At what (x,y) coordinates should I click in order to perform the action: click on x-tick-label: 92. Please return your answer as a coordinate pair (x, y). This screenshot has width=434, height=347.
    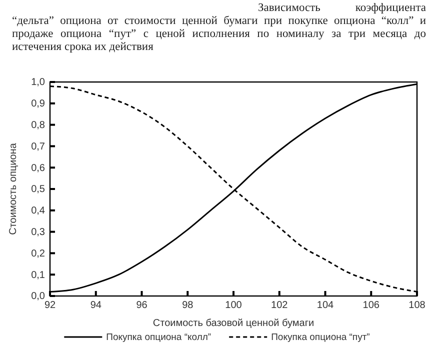
    Looking at the image, I should click on (50, 306).